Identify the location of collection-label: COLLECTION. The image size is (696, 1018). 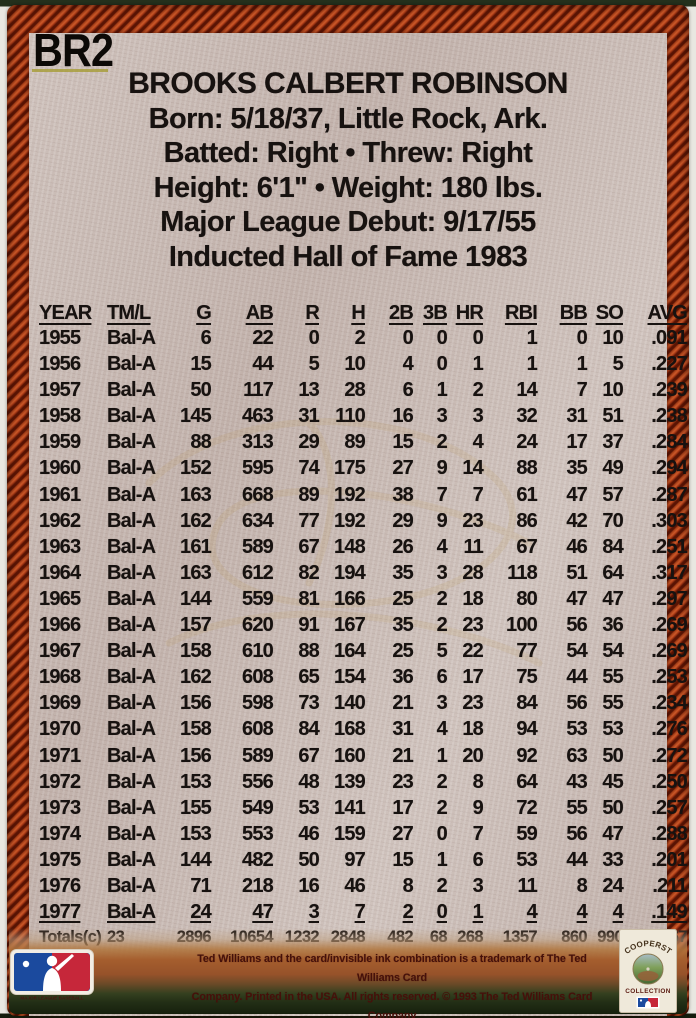
(648, 991).